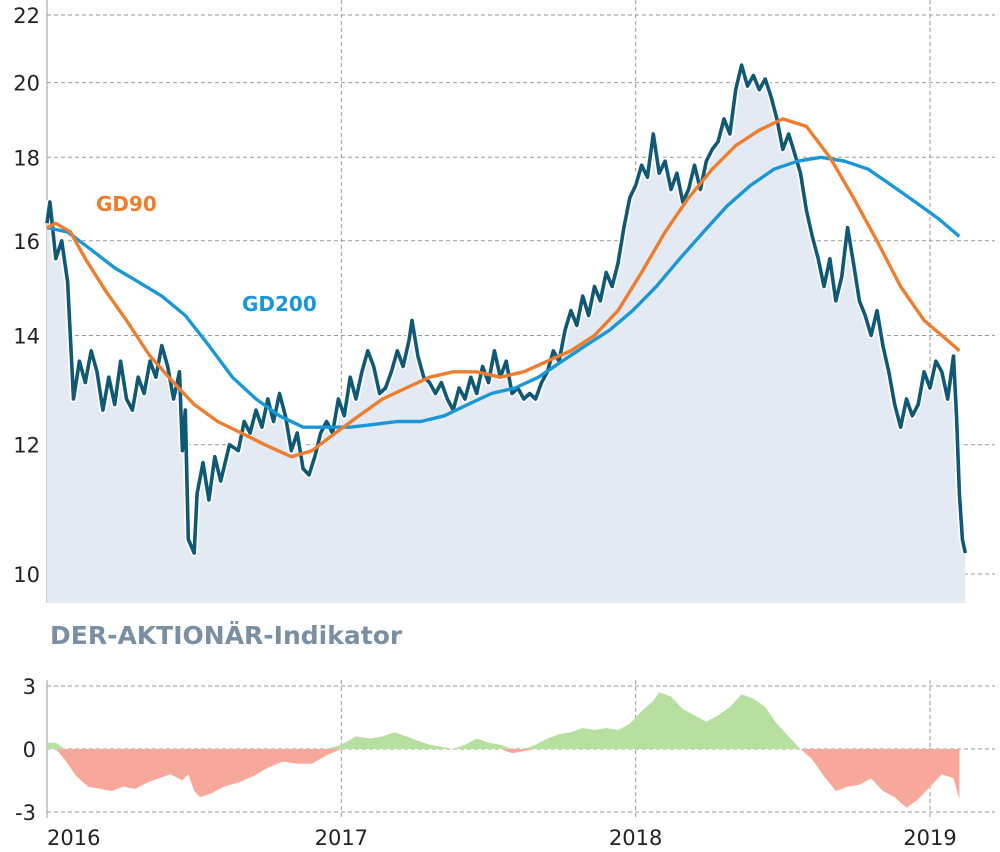 The height and width of the screenshot is (852, 1000). What do you see at coordinates (73, 838) in the screenshot?
I see `x-tick-label: 2016` at bounding box center [73, 838].